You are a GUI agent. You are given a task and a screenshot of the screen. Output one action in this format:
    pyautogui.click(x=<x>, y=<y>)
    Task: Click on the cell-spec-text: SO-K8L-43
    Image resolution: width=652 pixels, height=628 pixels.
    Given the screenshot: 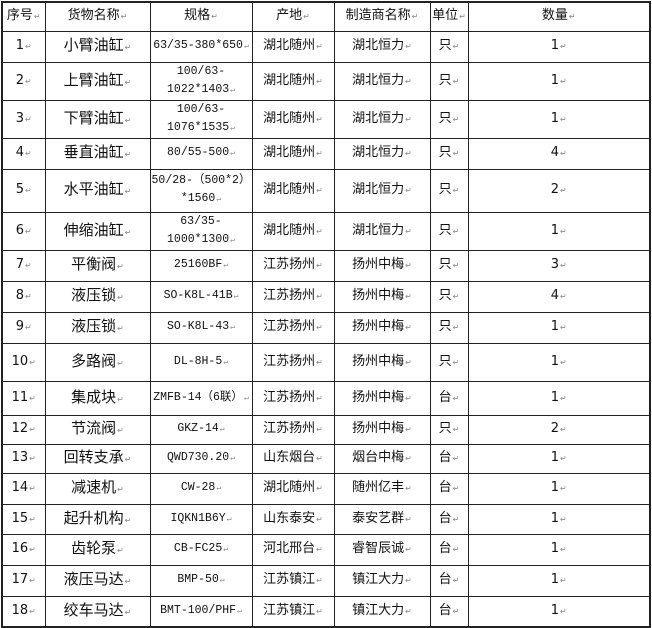 What is the action you would take?
    pyautogui.click(x=201, y=326)
    